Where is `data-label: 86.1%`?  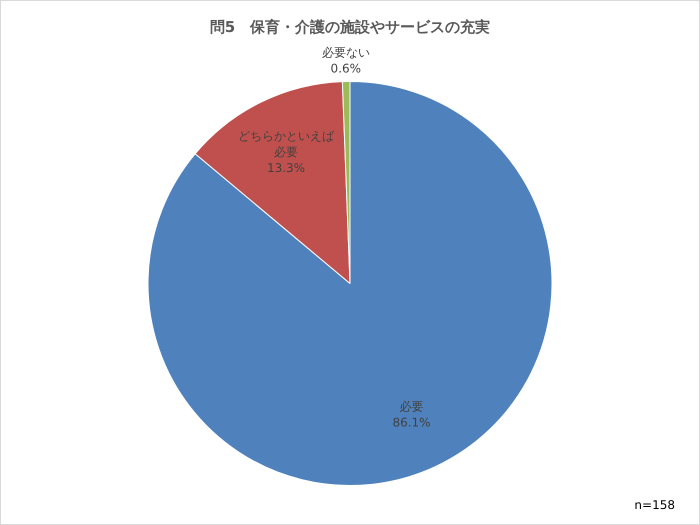
data-label: 86.1% is located at coordinates (411, 422).